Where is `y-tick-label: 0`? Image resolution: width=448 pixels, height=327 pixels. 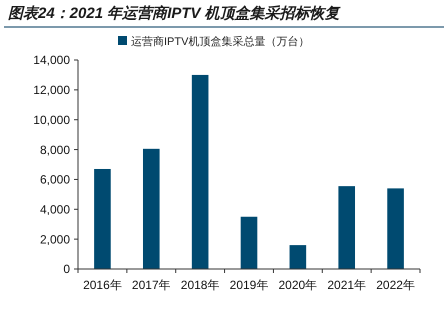 y-tick-label: 0 is located at coordinates (66, 269).